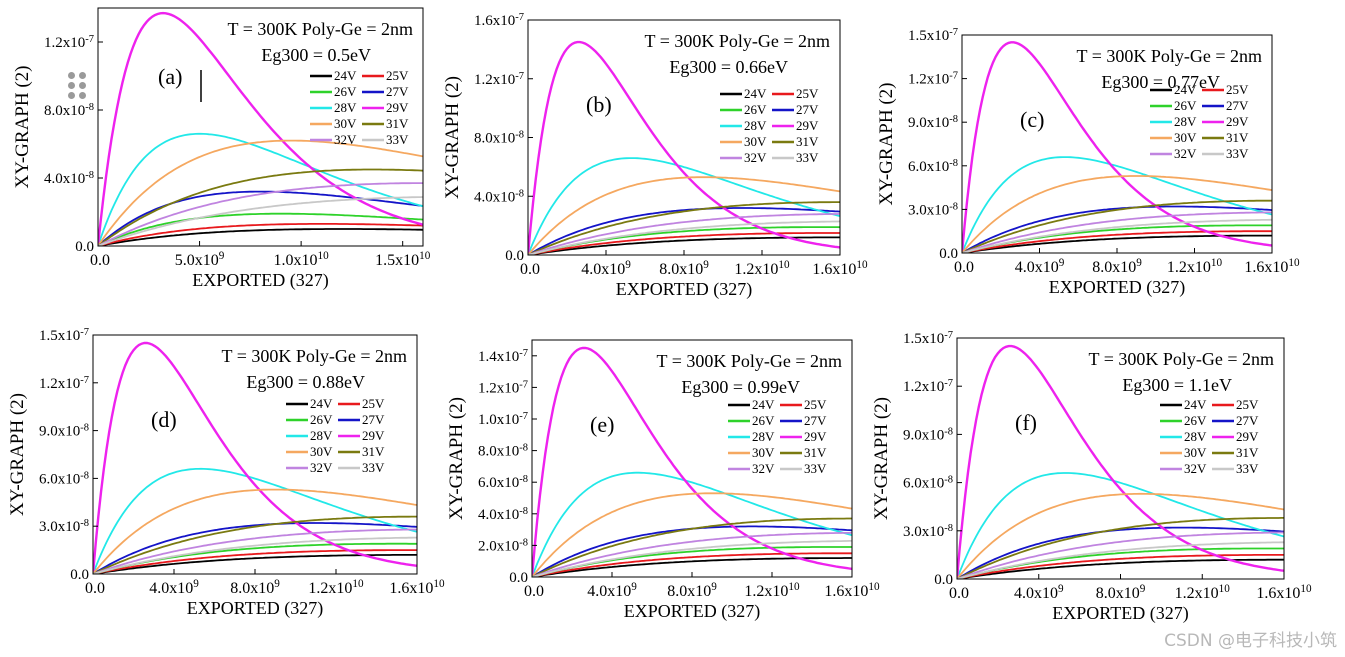 This screenshot has height=657, width=1345. What do you see at coordinates (1160, 82) in the screenshot?
I see `chart-subtitle: Eg300 = 0.77eV` at bounding box center [1160, 82].